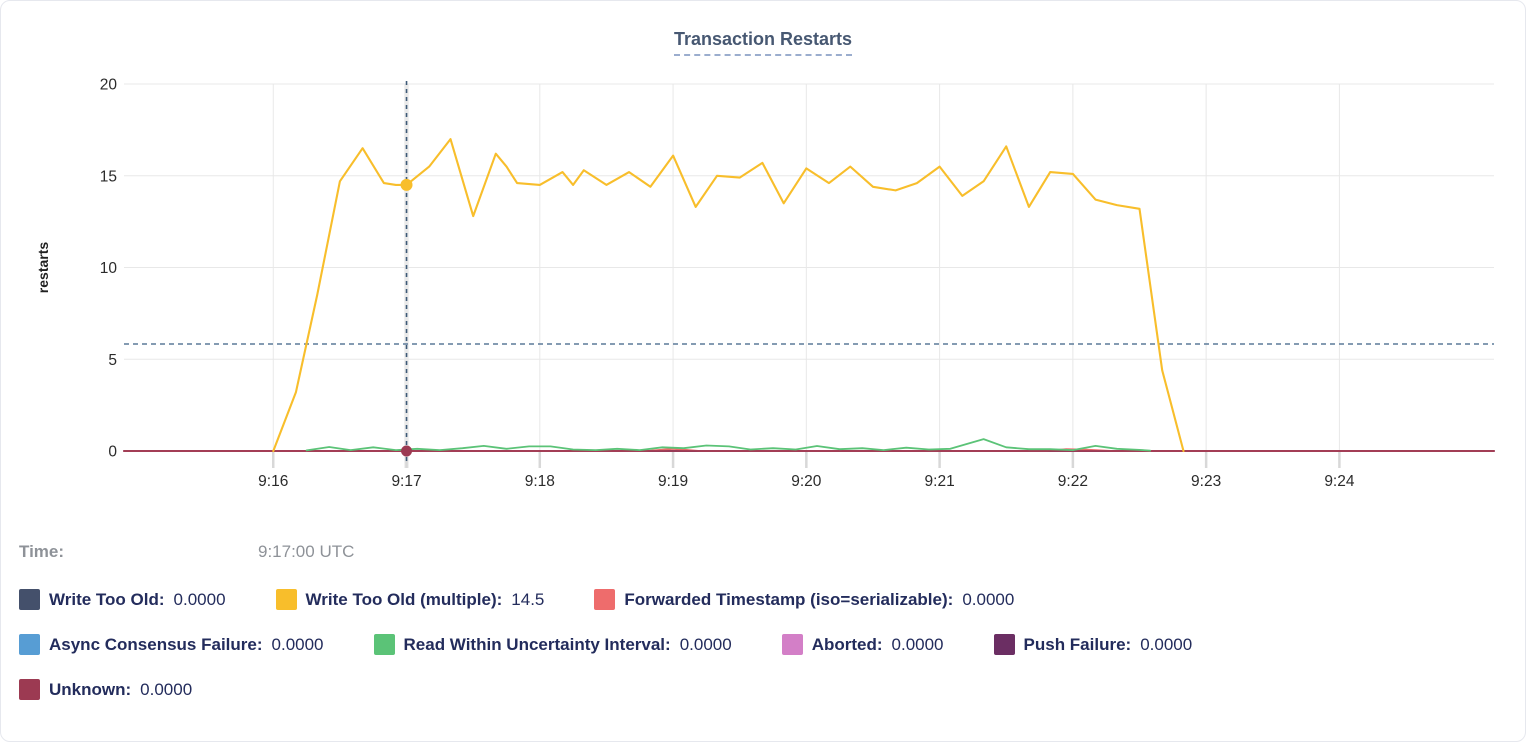  Describe the element at coordinates (764, 552) in the screenshot. I see `tooltip-time-row: Time: 9:17:00 UTC` at that location.